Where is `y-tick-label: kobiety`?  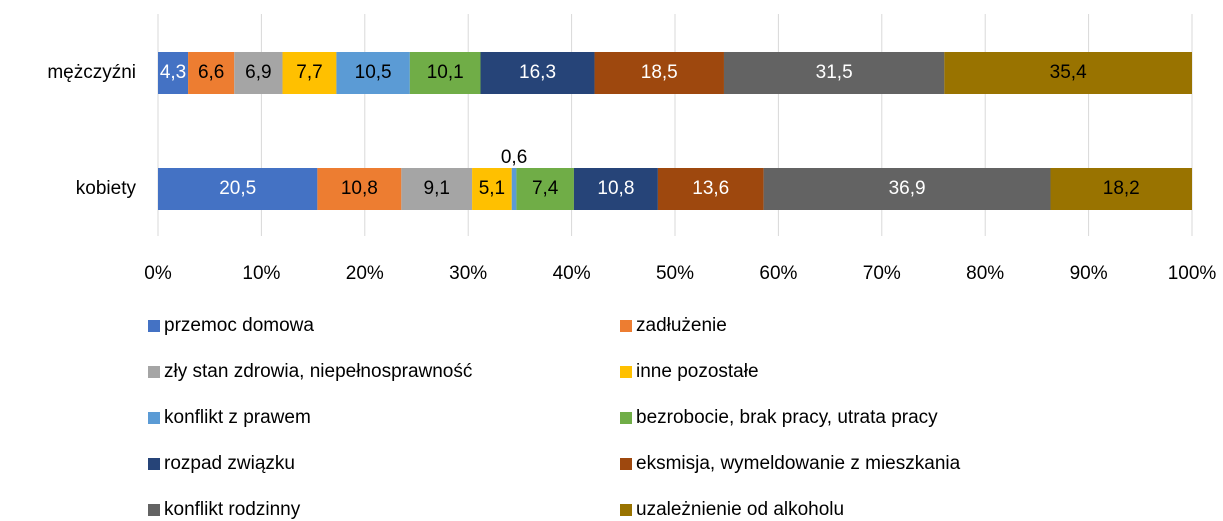 y-tick-label: kobiety is located at coordinates (106, 188).